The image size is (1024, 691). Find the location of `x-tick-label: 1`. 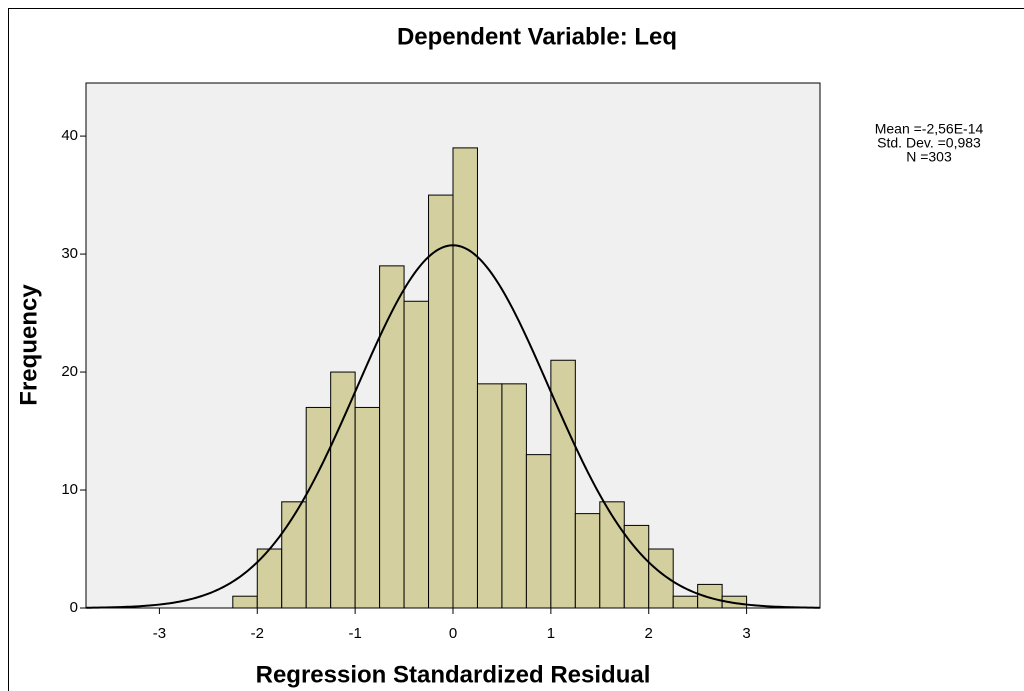

x-tick-label: 1 is located at coordinates (551, 633).